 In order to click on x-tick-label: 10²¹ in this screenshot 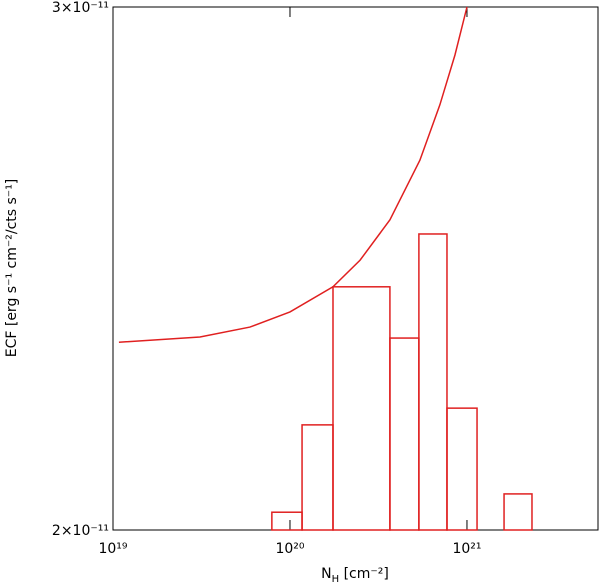, I will do `click(466, 549)`.